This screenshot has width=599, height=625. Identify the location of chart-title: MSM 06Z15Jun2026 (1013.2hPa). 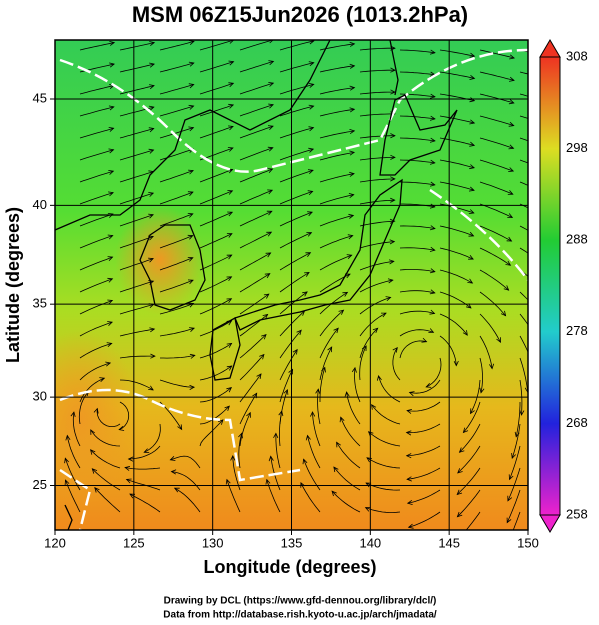
(300, 14).